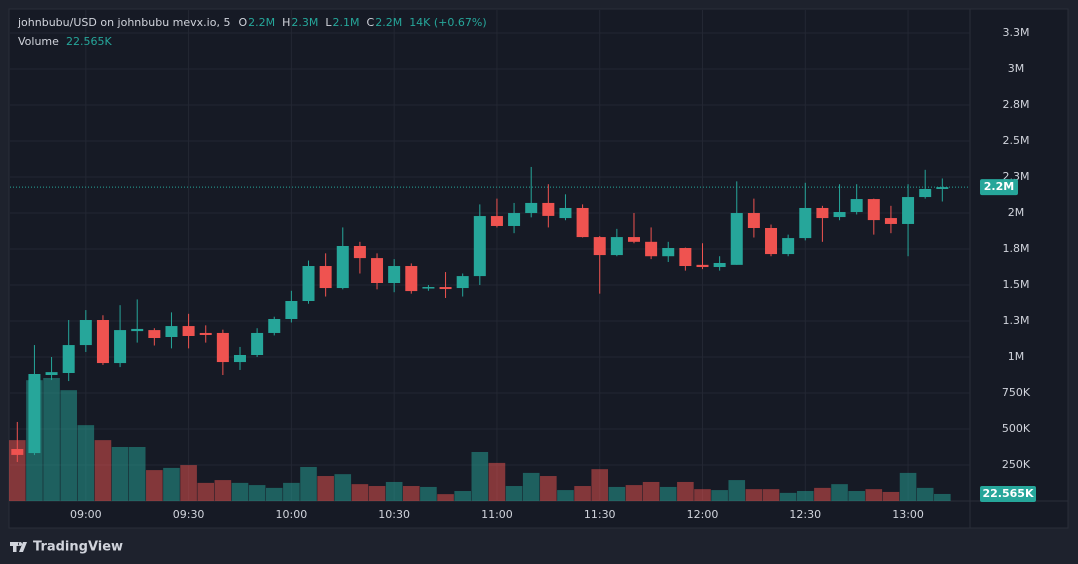 The image size is (1078, 564). What do you see at coordinates (286, 22) in the screenshot?
I see `legend-key: H` at bounding box center [286, 22].